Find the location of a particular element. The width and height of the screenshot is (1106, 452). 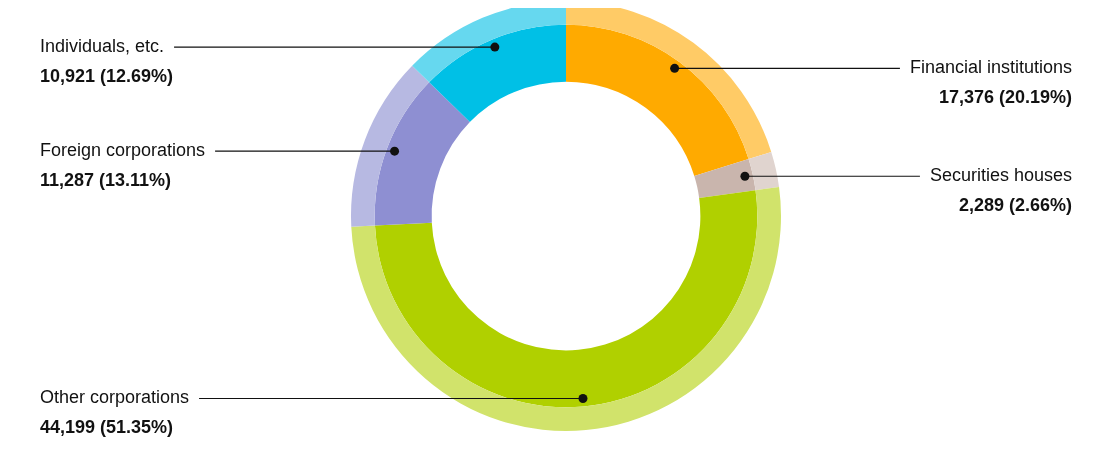

text: 10,921 (12.69%) is located at coordinates (107, 76).